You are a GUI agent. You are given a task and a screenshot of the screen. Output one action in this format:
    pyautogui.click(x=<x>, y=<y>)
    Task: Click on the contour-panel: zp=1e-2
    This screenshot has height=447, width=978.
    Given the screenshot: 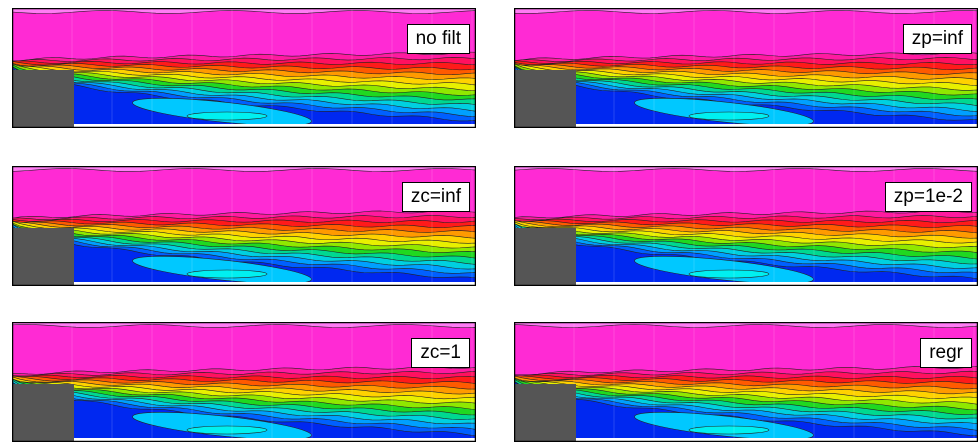 What is the action you would take?
    pyautogui.click(x=745, y=226)
    